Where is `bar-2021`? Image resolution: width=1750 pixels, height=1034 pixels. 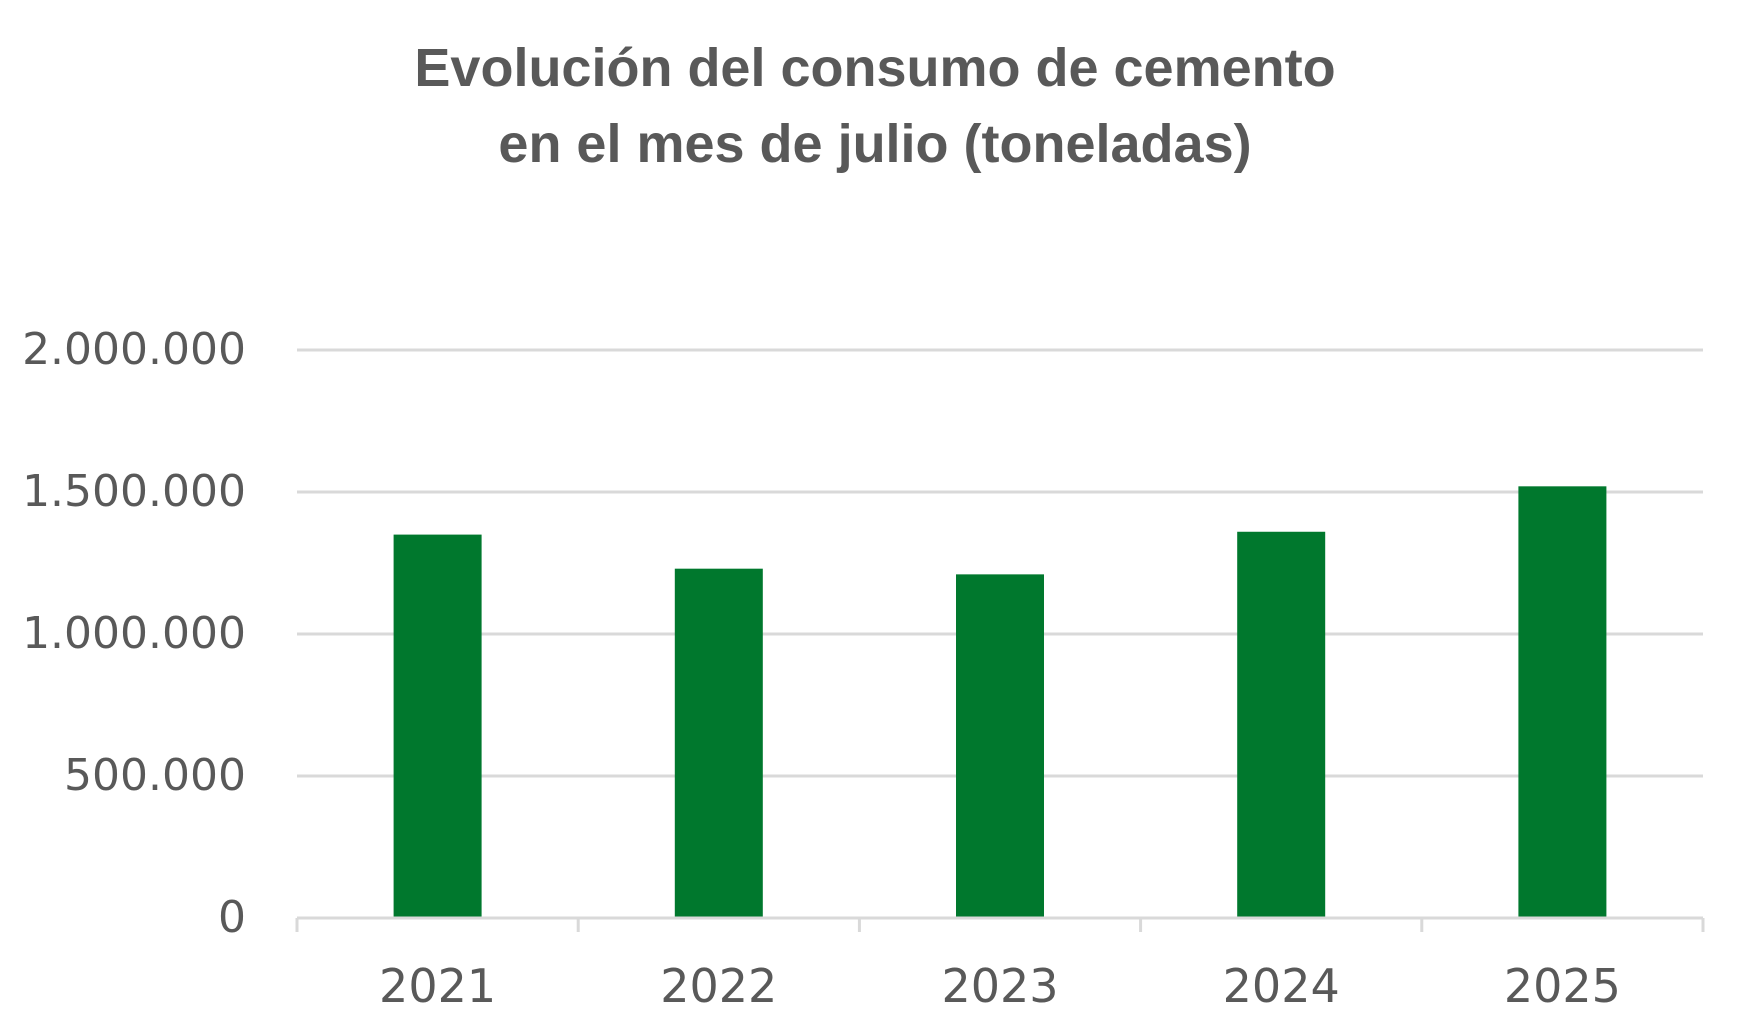
bar-2021 is located at coordinates (437, 726).